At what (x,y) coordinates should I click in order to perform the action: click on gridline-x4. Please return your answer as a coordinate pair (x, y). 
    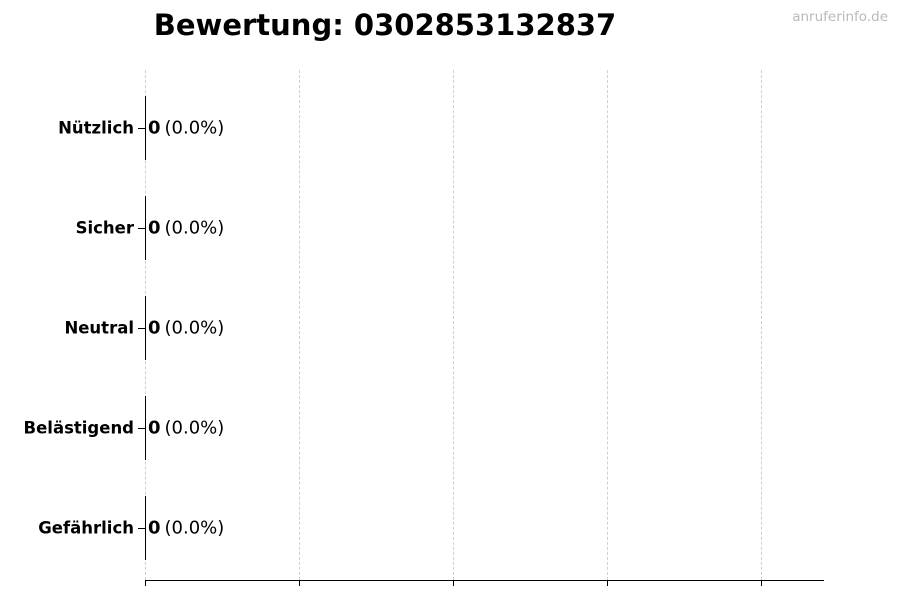
    Looking at the image, I should click on (761, 325).